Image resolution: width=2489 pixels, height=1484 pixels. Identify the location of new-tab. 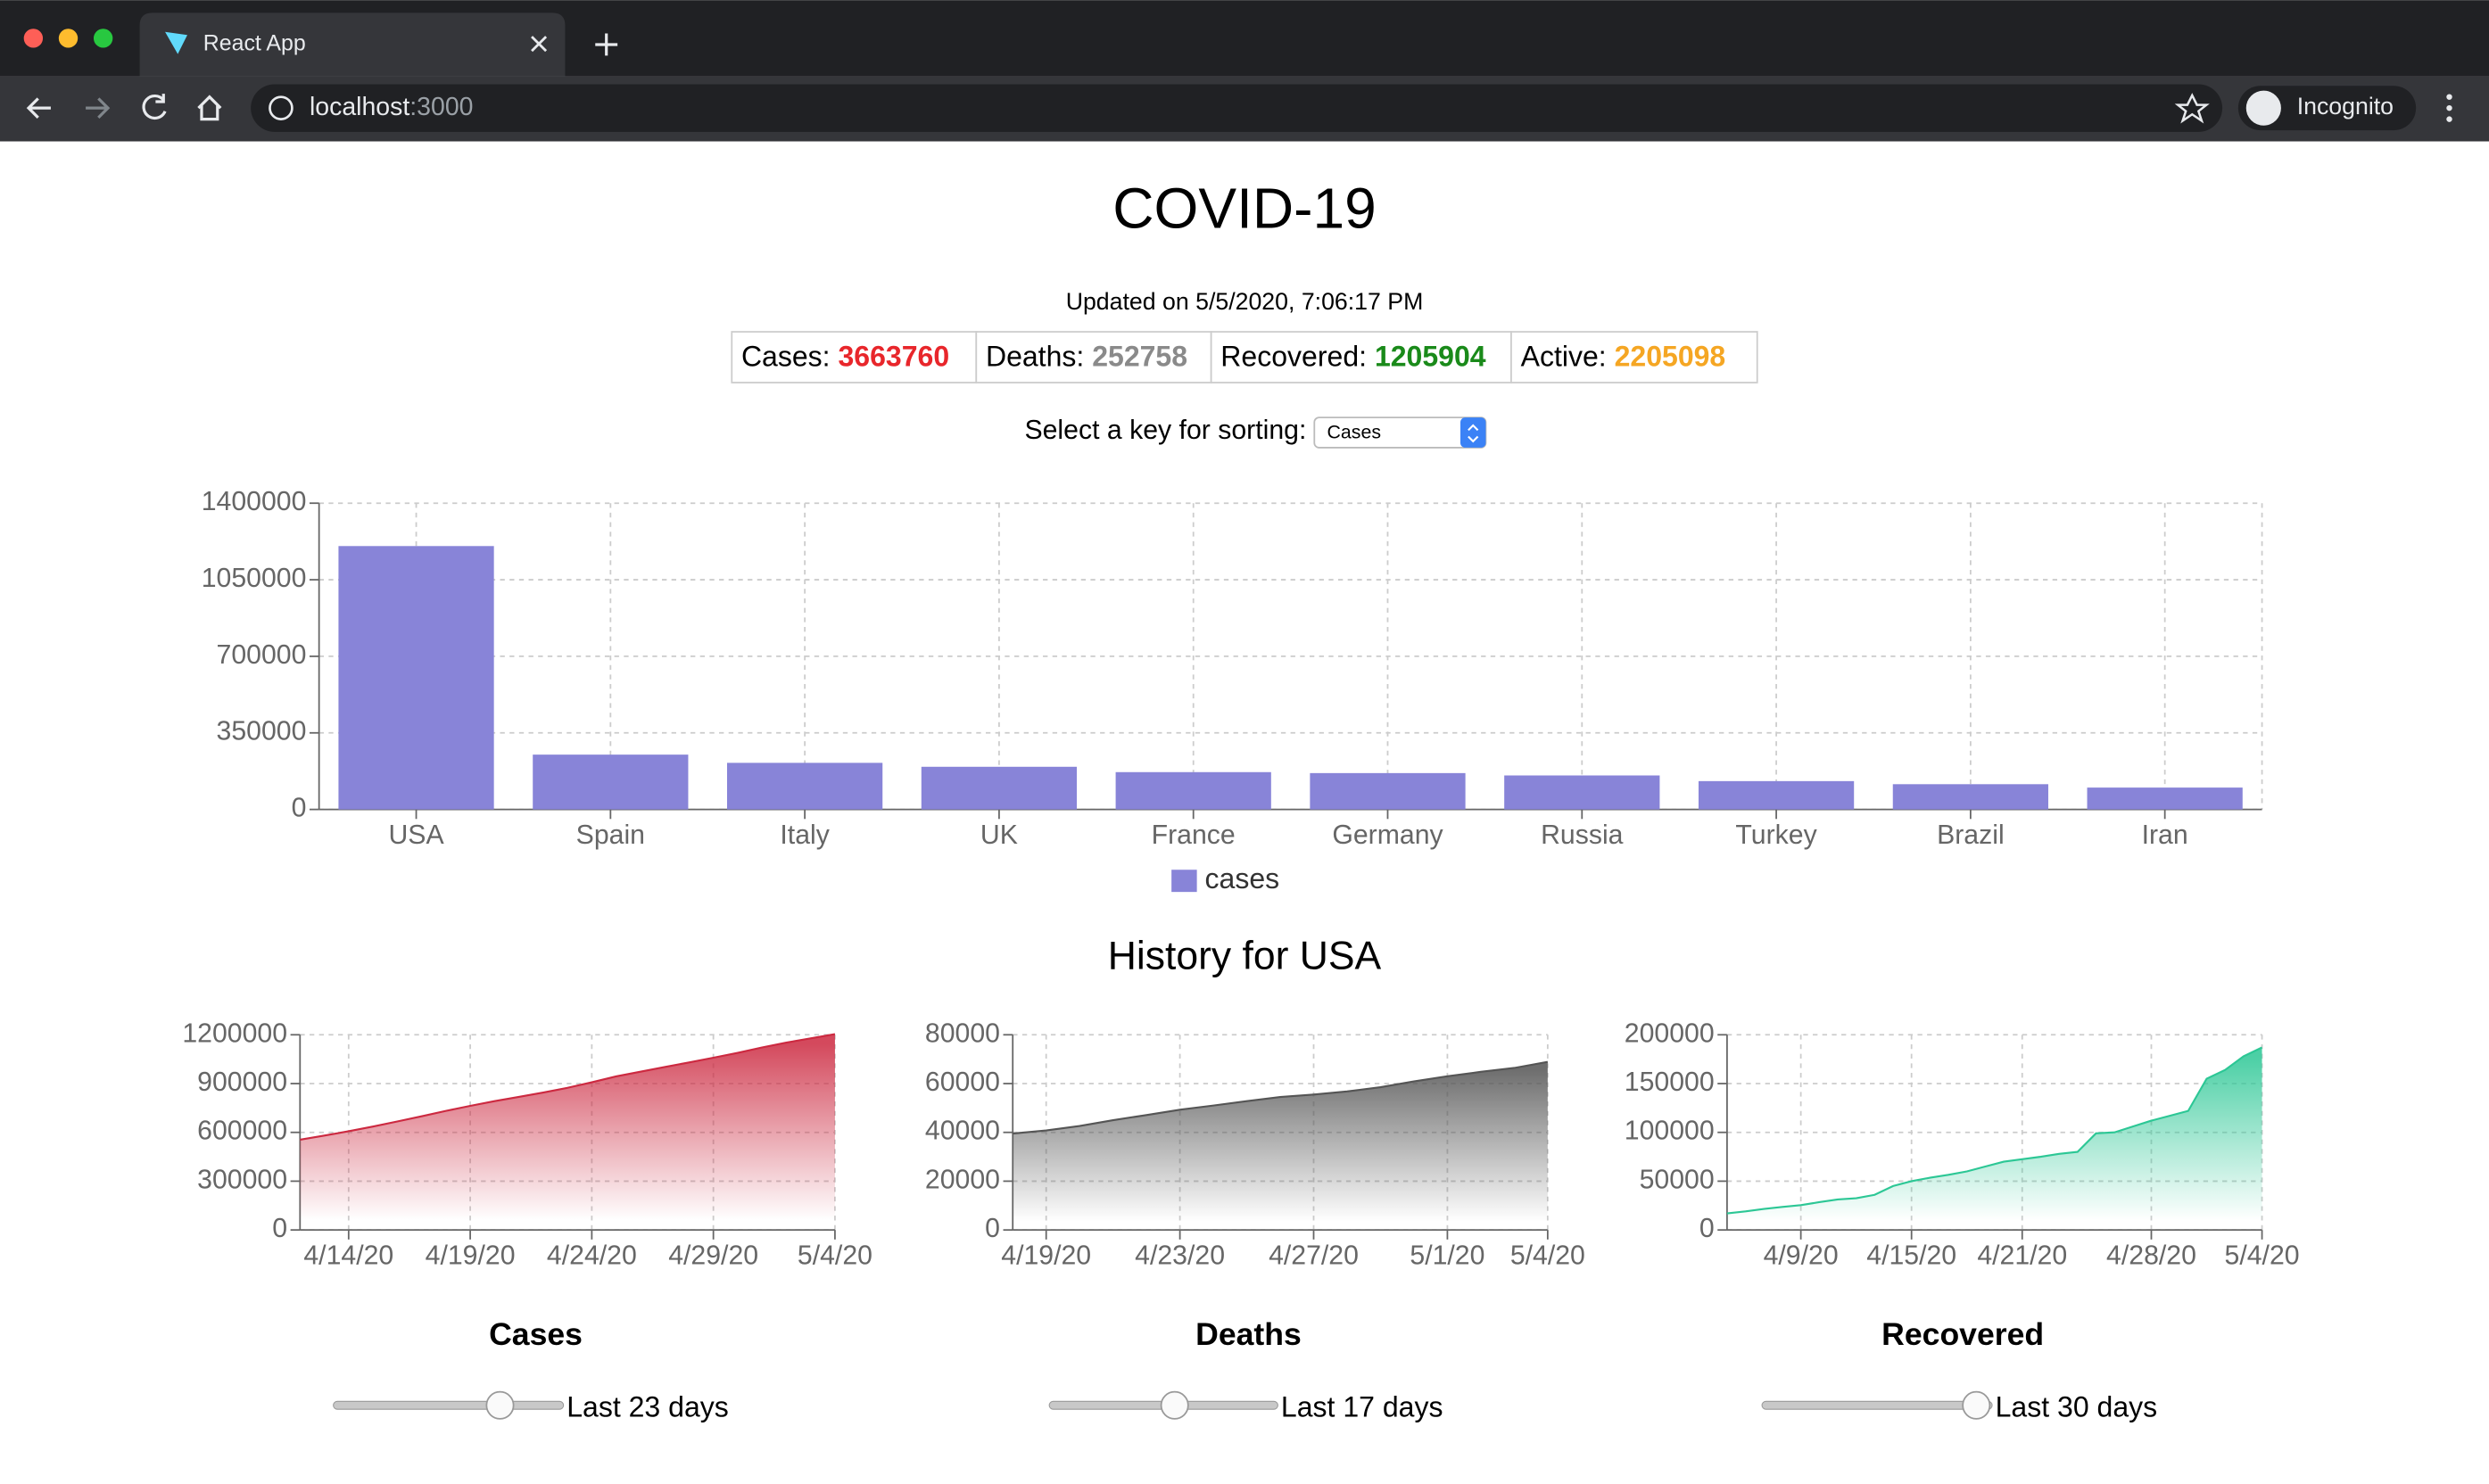
(606, 44).